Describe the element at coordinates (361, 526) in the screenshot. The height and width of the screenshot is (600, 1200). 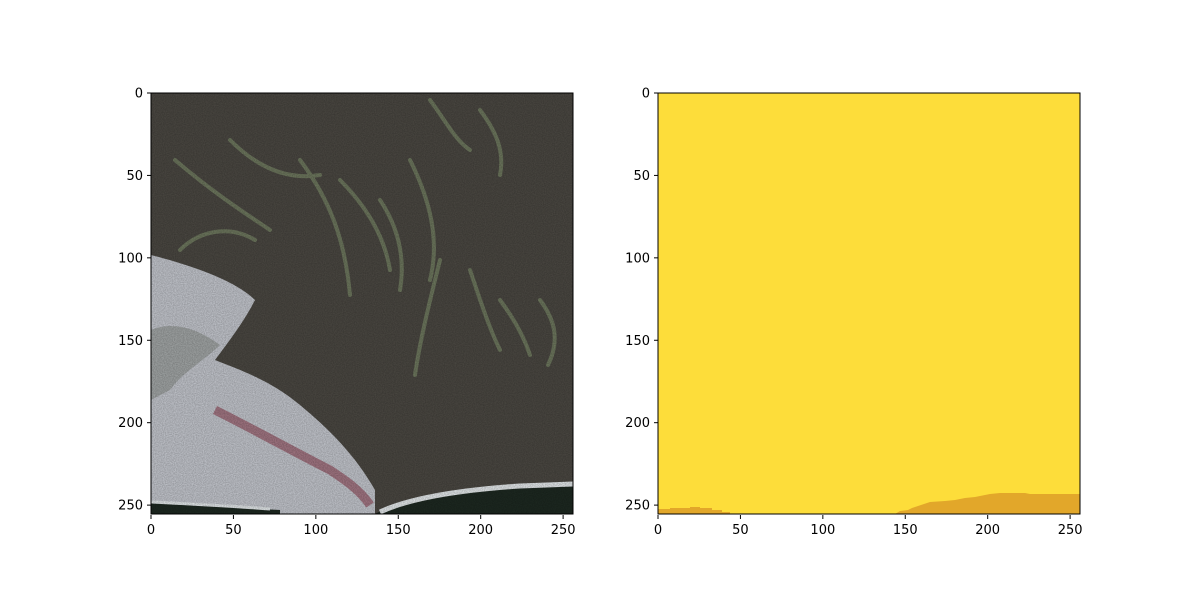
I see `satellite-x-axis: 0 50 100 150 200 250` at that location.